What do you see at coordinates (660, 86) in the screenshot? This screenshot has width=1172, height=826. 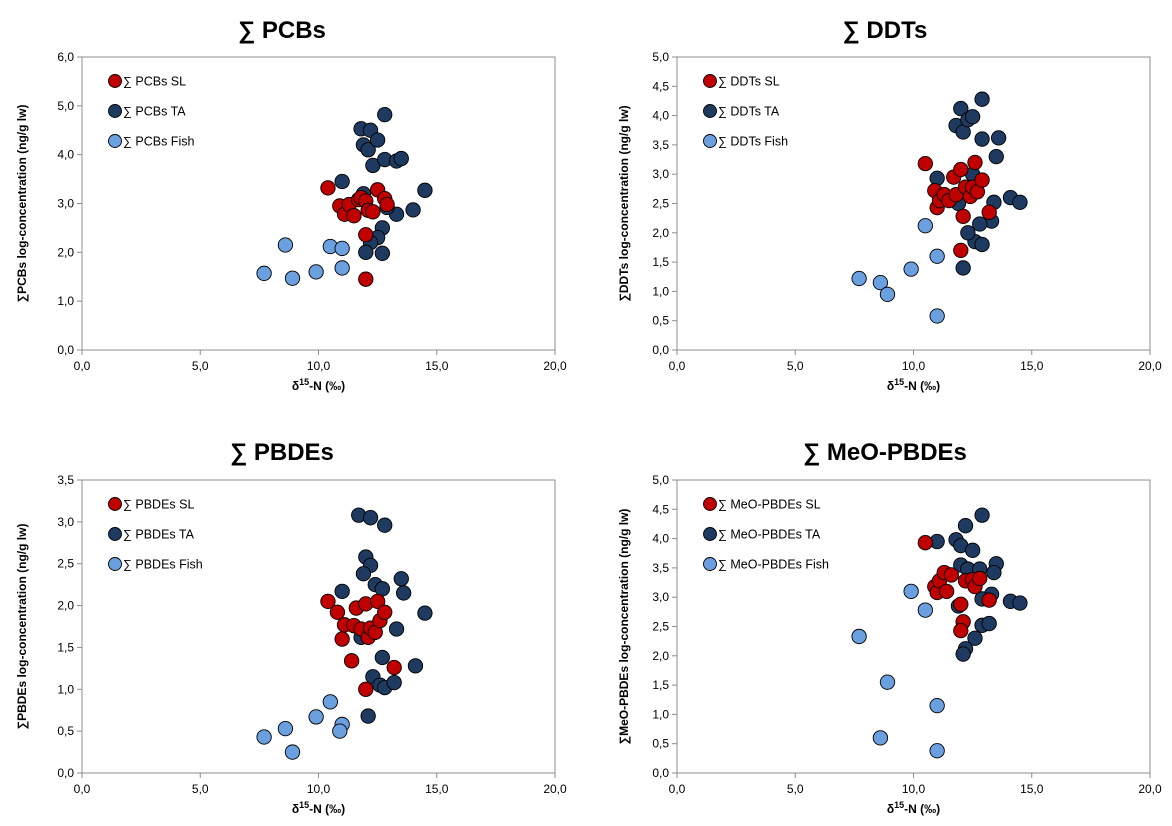 I see `y-tick-label: 4,5` at bounding box center [660, 86].